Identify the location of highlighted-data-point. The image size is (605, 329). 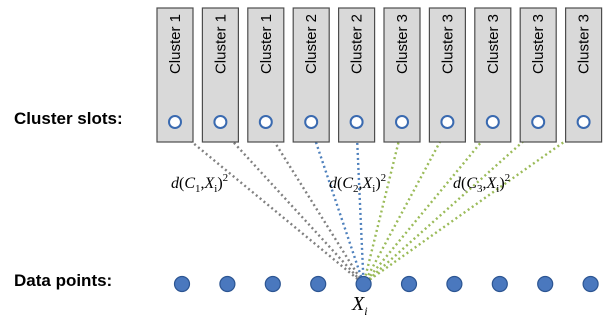
(363, 284).